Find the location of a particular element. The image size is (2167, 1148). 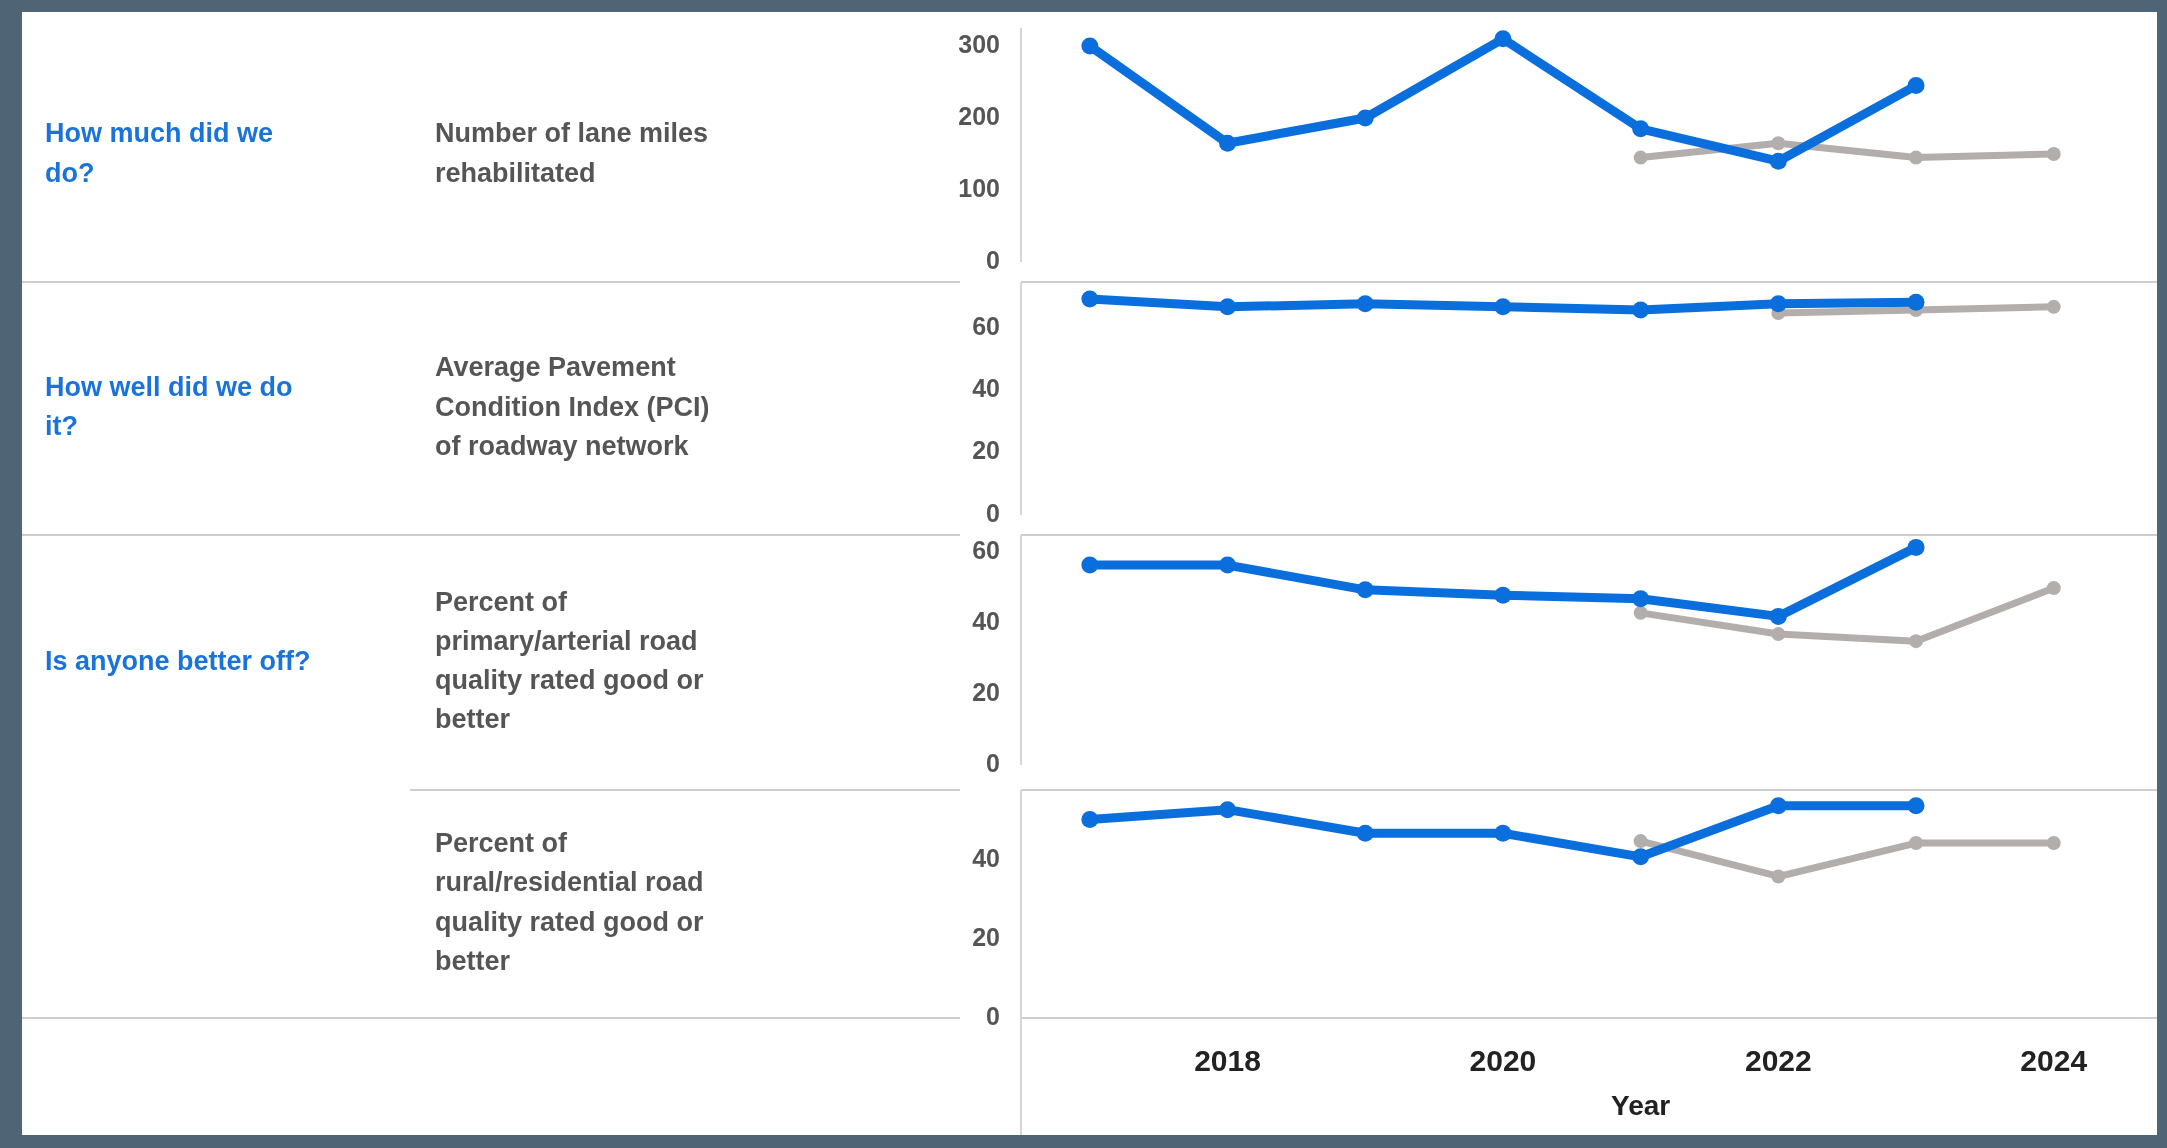

text: Is anyone better off? is located at coordinates (178, 660).